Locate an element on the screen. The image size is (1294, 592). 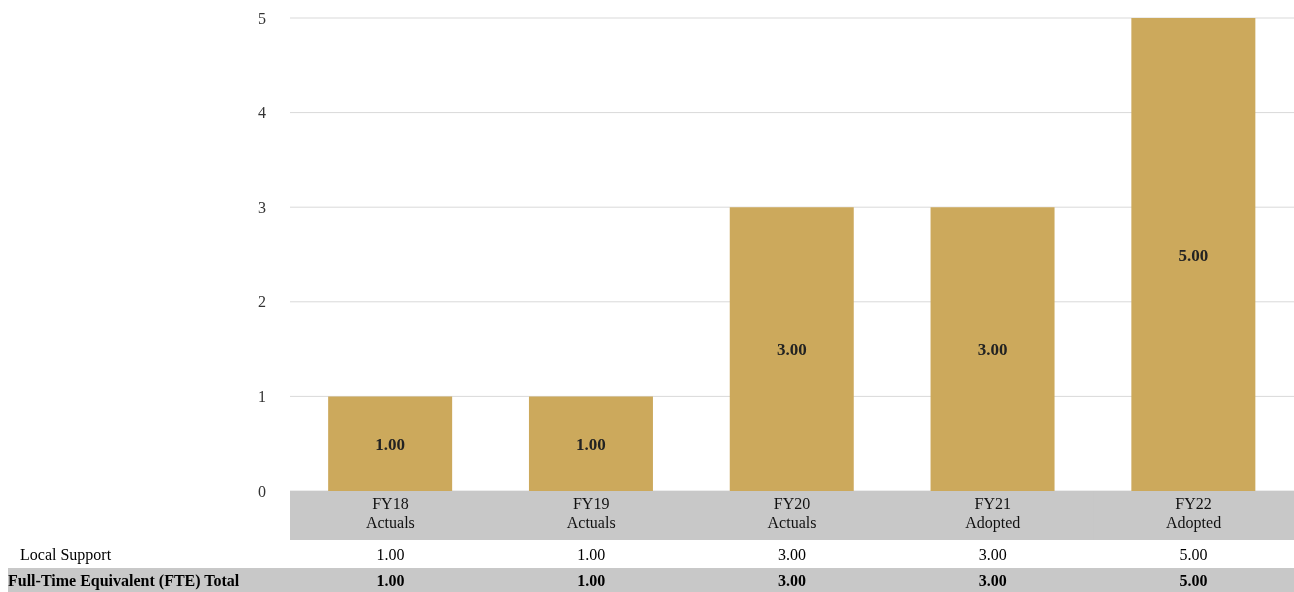
total-label: 5.00 is located at coordinates (1193, 255).